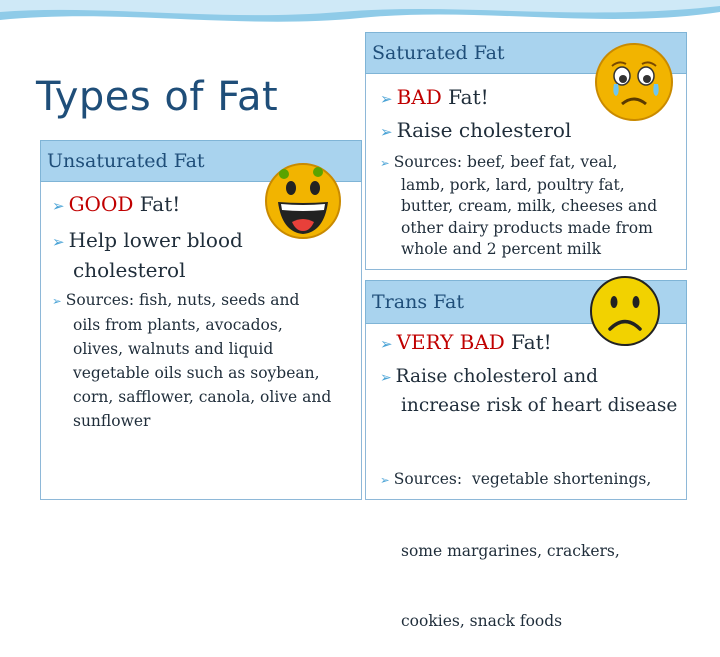  I want to click on header-wave-decoration, so click(360, 11).